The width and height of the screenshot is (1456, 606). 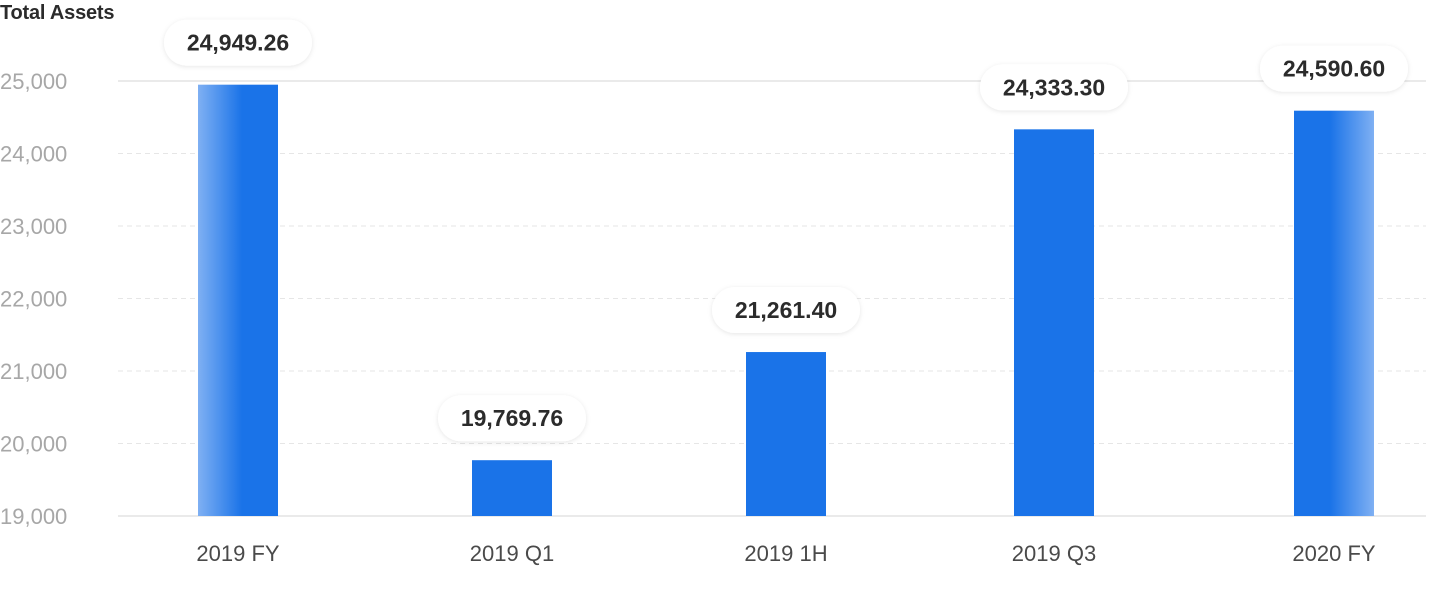 I want to click on y-tick-label: 25,000, so click(x=33, y=81).